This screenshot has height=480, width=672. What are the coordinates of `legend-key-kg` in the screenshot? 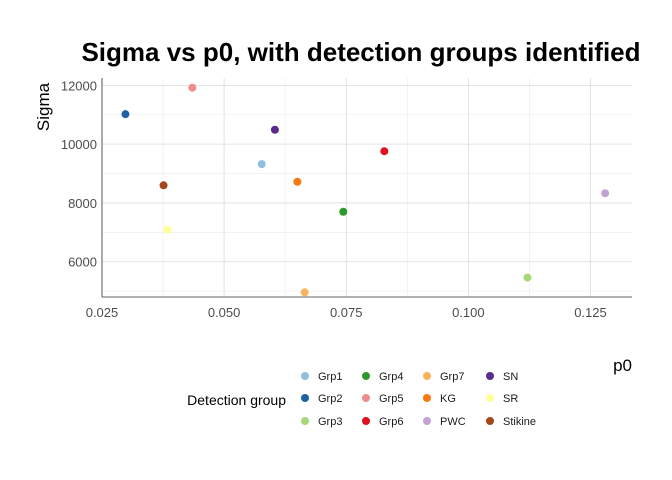 It's located at (427, 398).